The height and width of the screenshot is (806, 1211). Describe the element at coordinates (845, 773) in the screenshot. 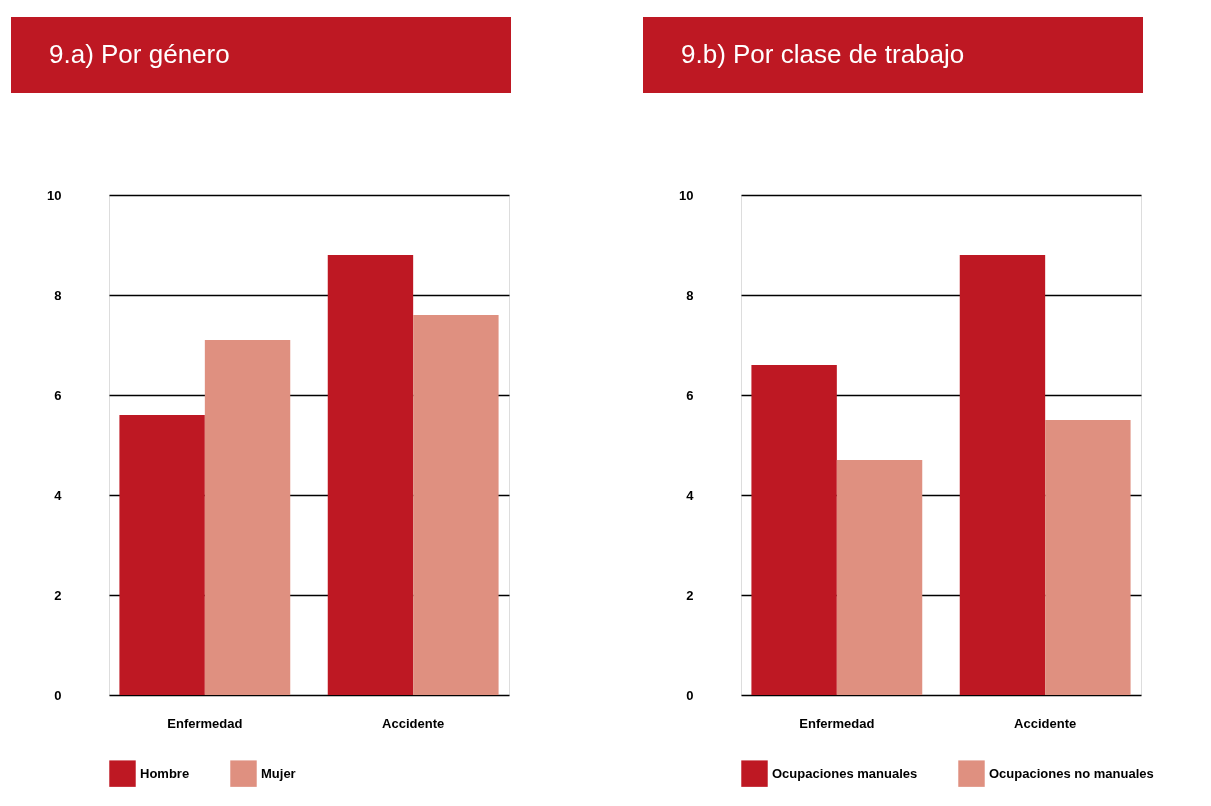

I see `legend-label: Ocupaciones manuales` at that location.